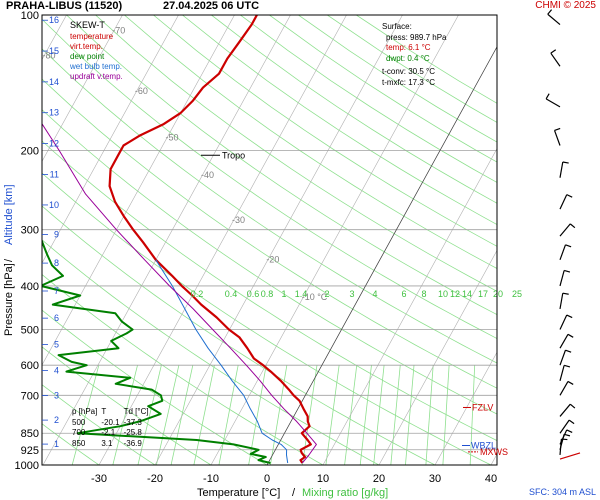 This screenshot has height=500, width=600. Describe the element at coordinates (108, 432) in the screenshot. I see `table-cell: -2.1` at that location.